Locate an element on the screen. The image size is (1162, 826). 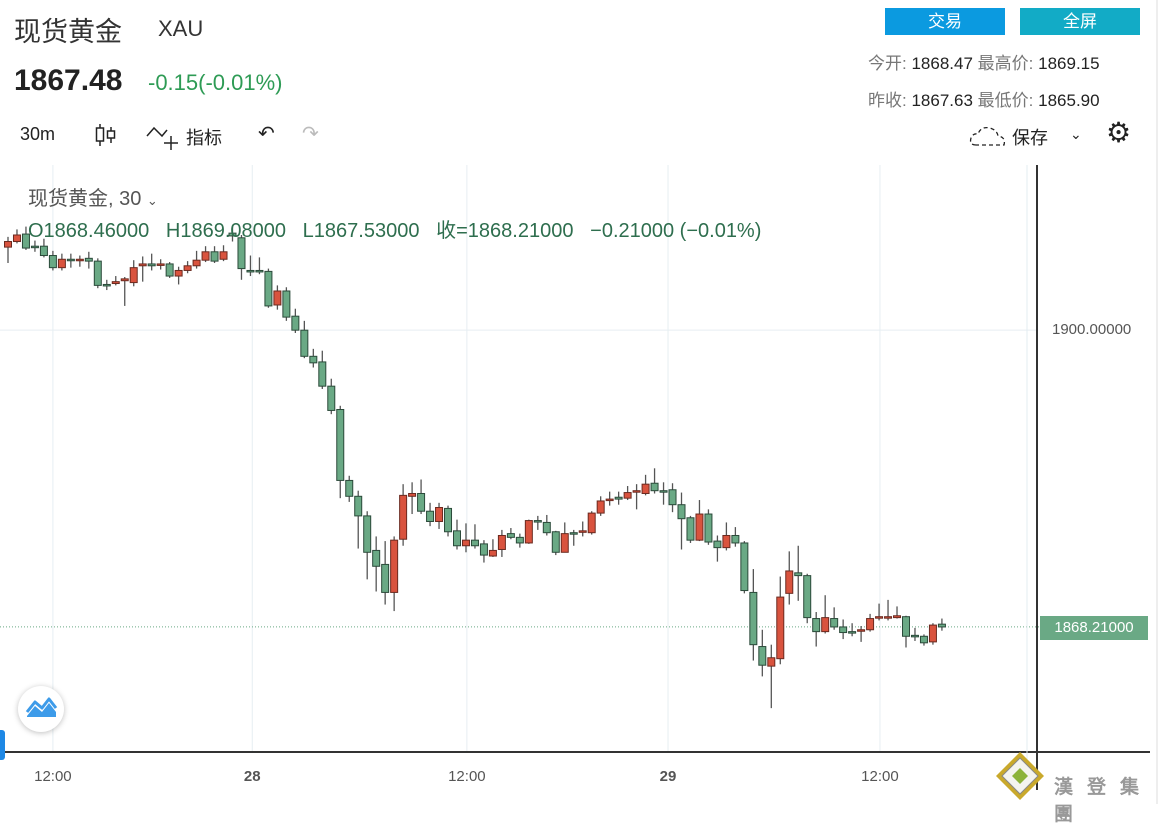
side-panel-tab is located at coordinates (2, 745).